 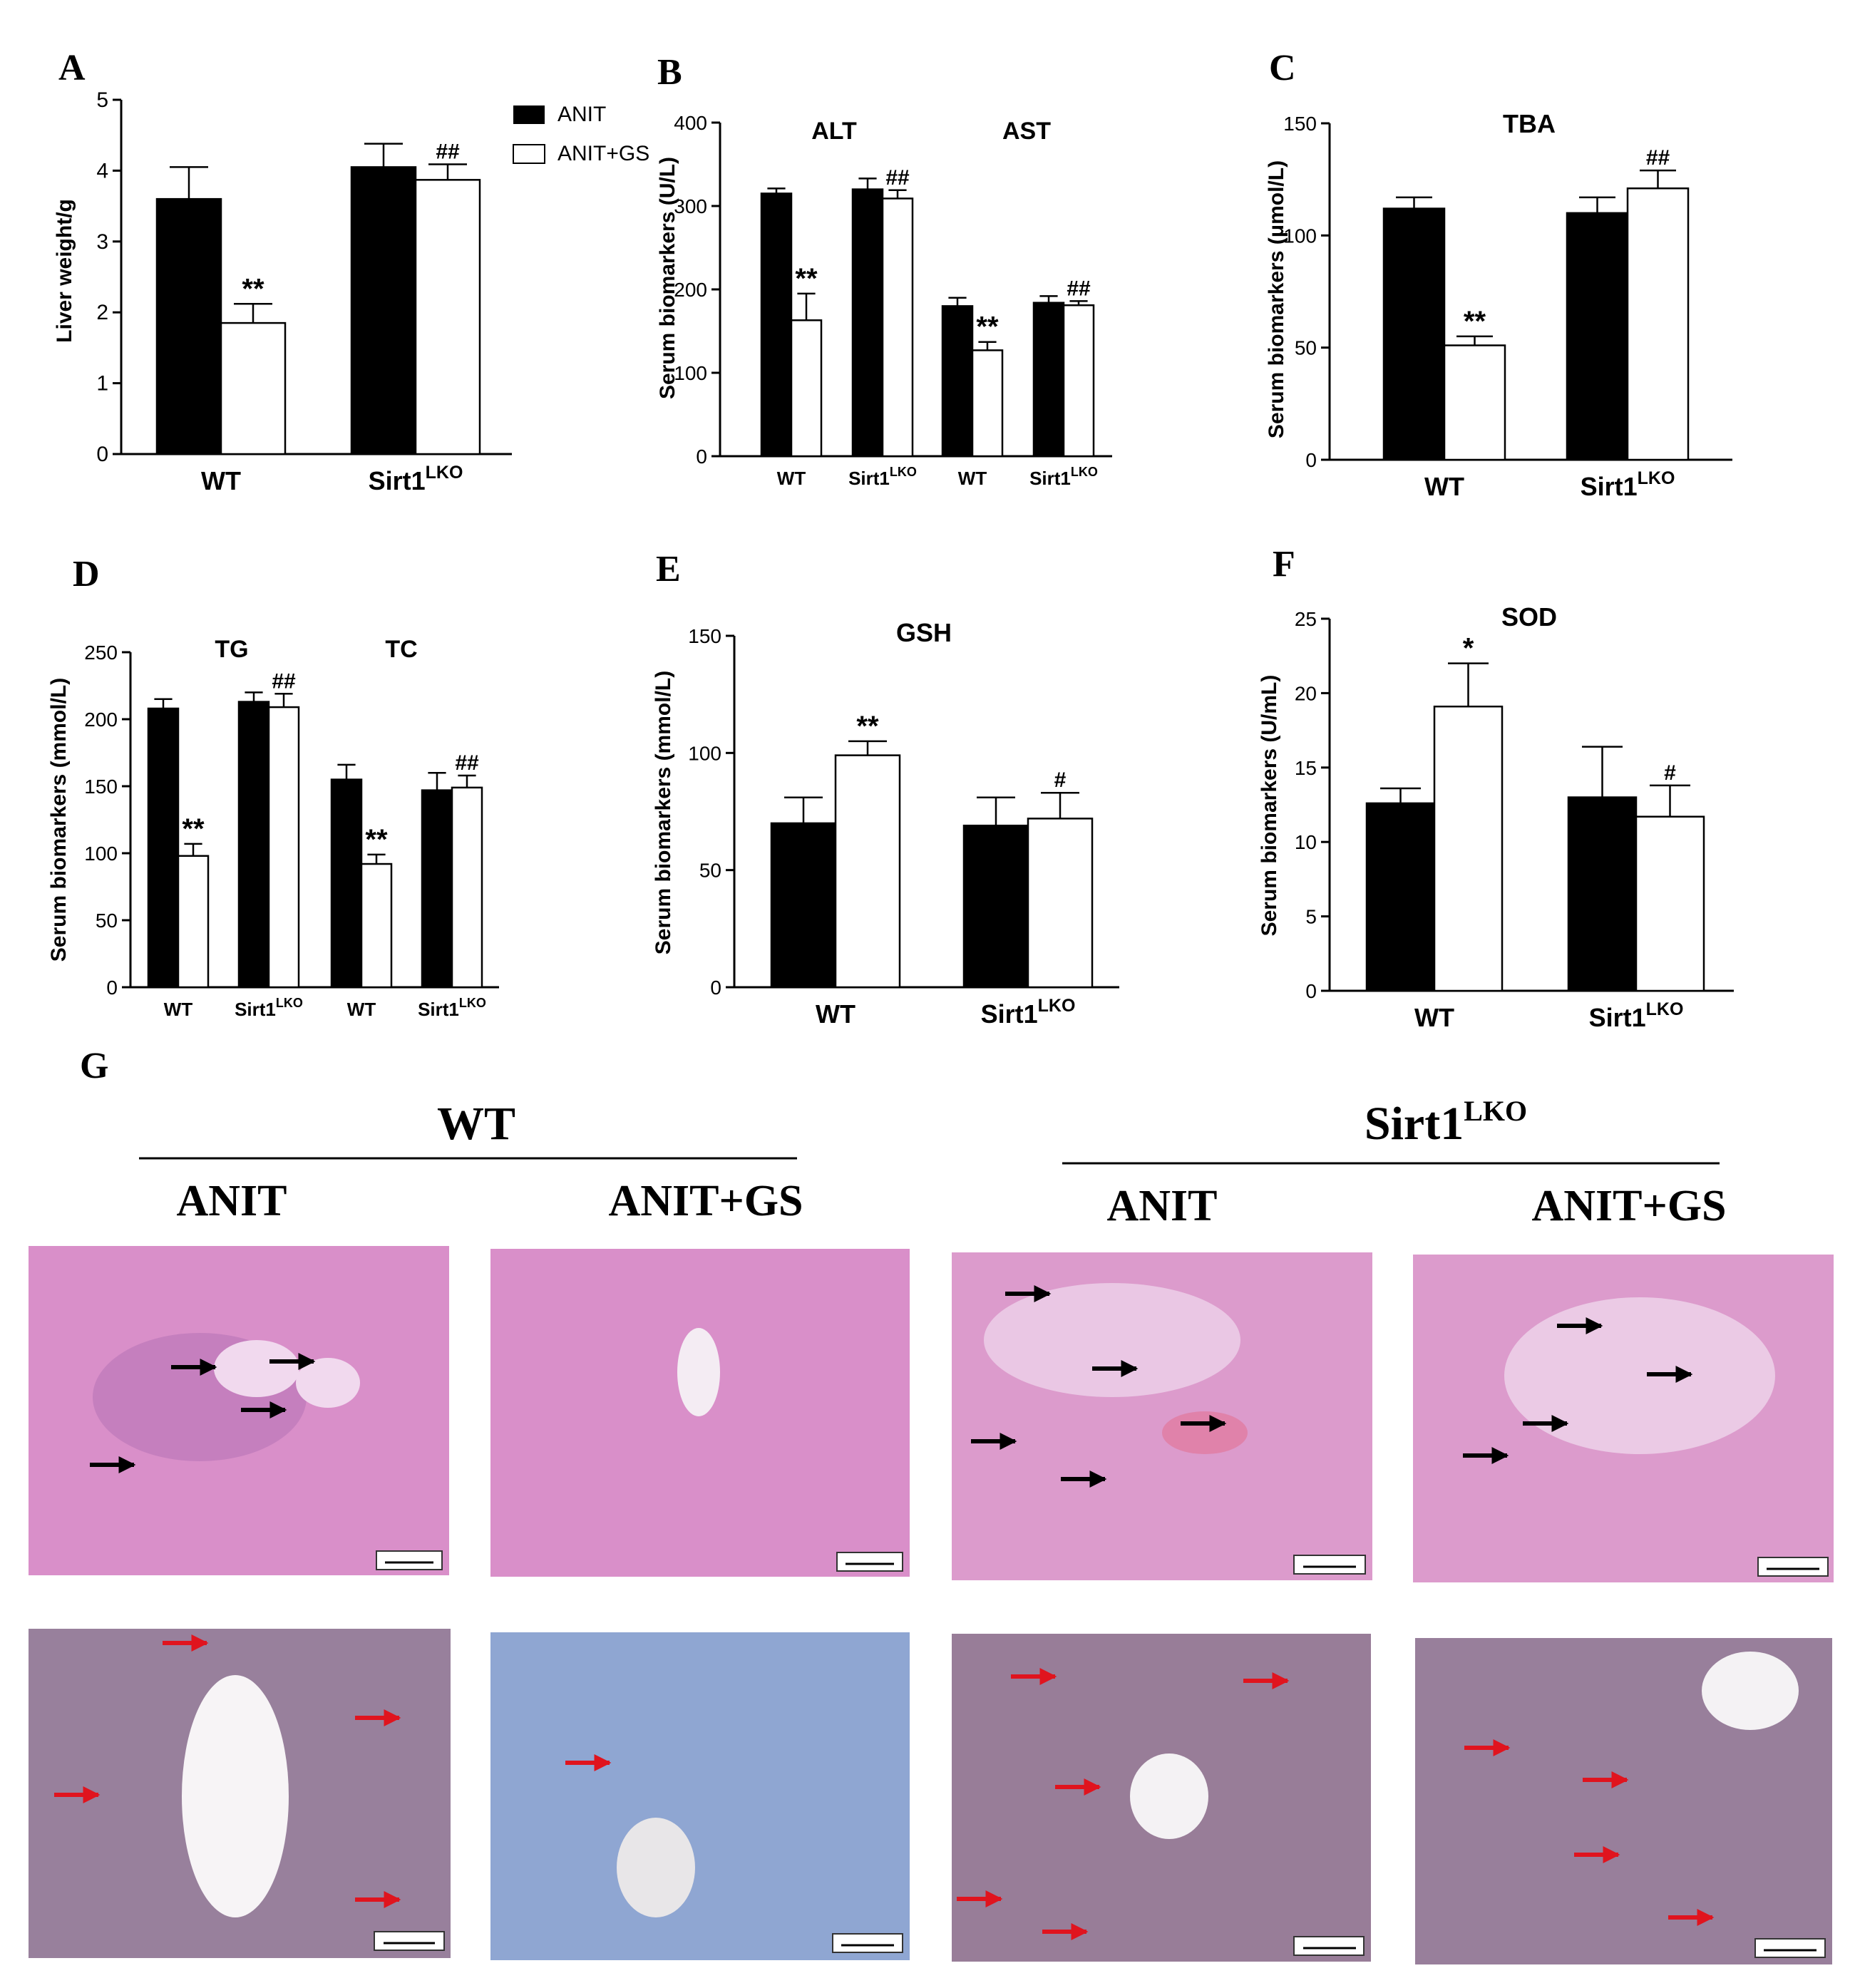 What do you see at coordinates (710, 871) in the screenshot?
I see `y-tick-label-e-1: 50` at bounding box center [710, 871].